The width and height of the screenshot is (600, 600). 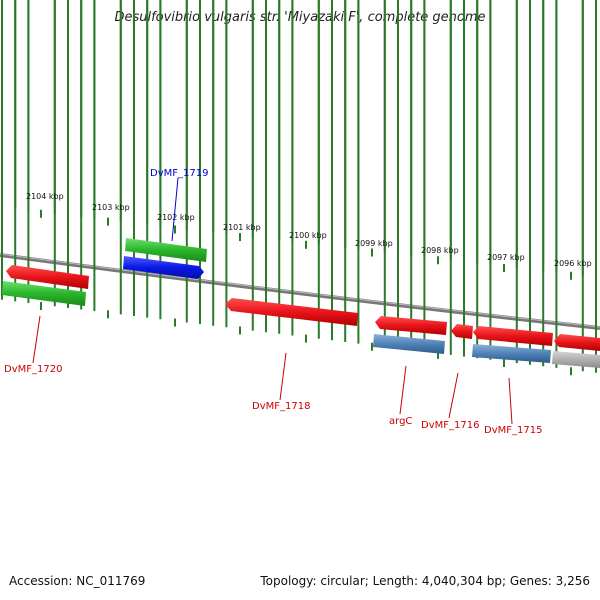 I want to click on kbp-label: 2097 kbp, so click(x=506, y=257).